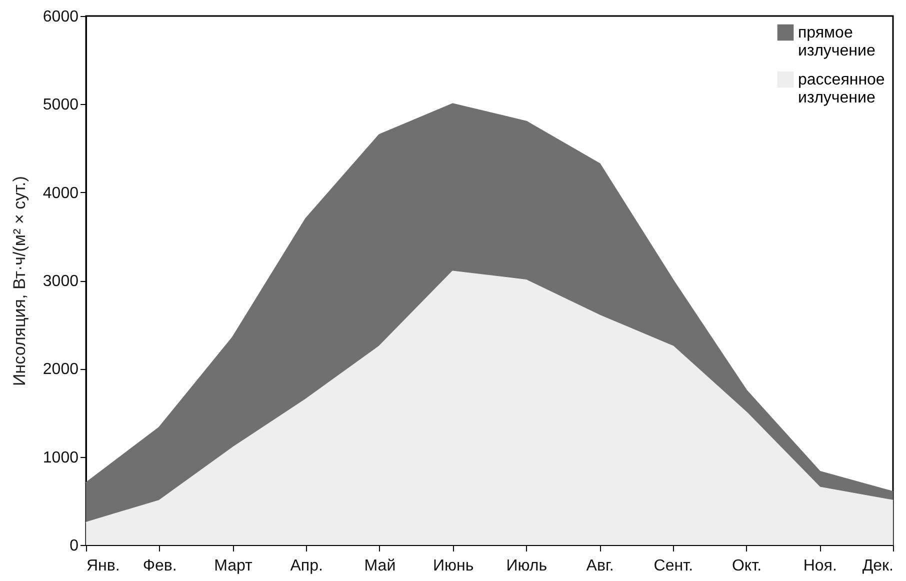  I want to click on y-tick-label: 5000, so click(60, 105).